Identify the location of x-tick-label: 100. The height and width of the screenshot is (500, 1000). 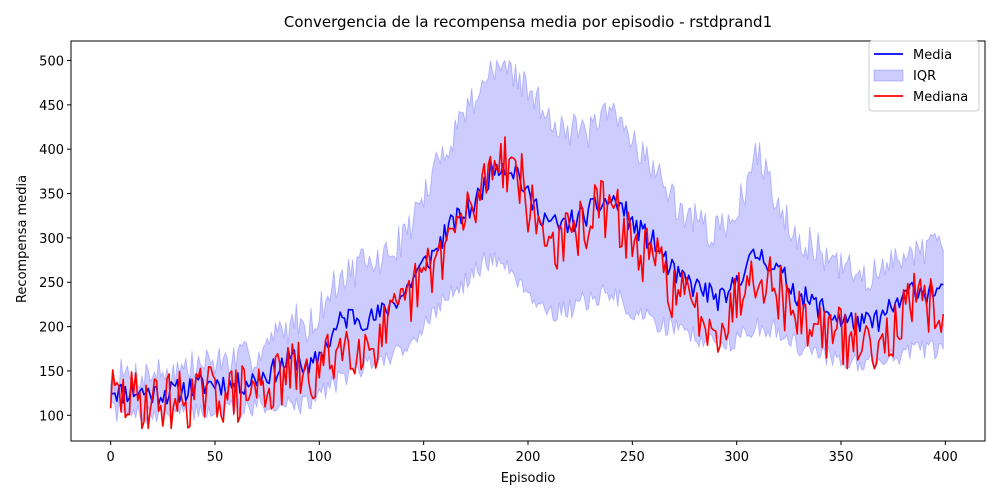
(319, 457).